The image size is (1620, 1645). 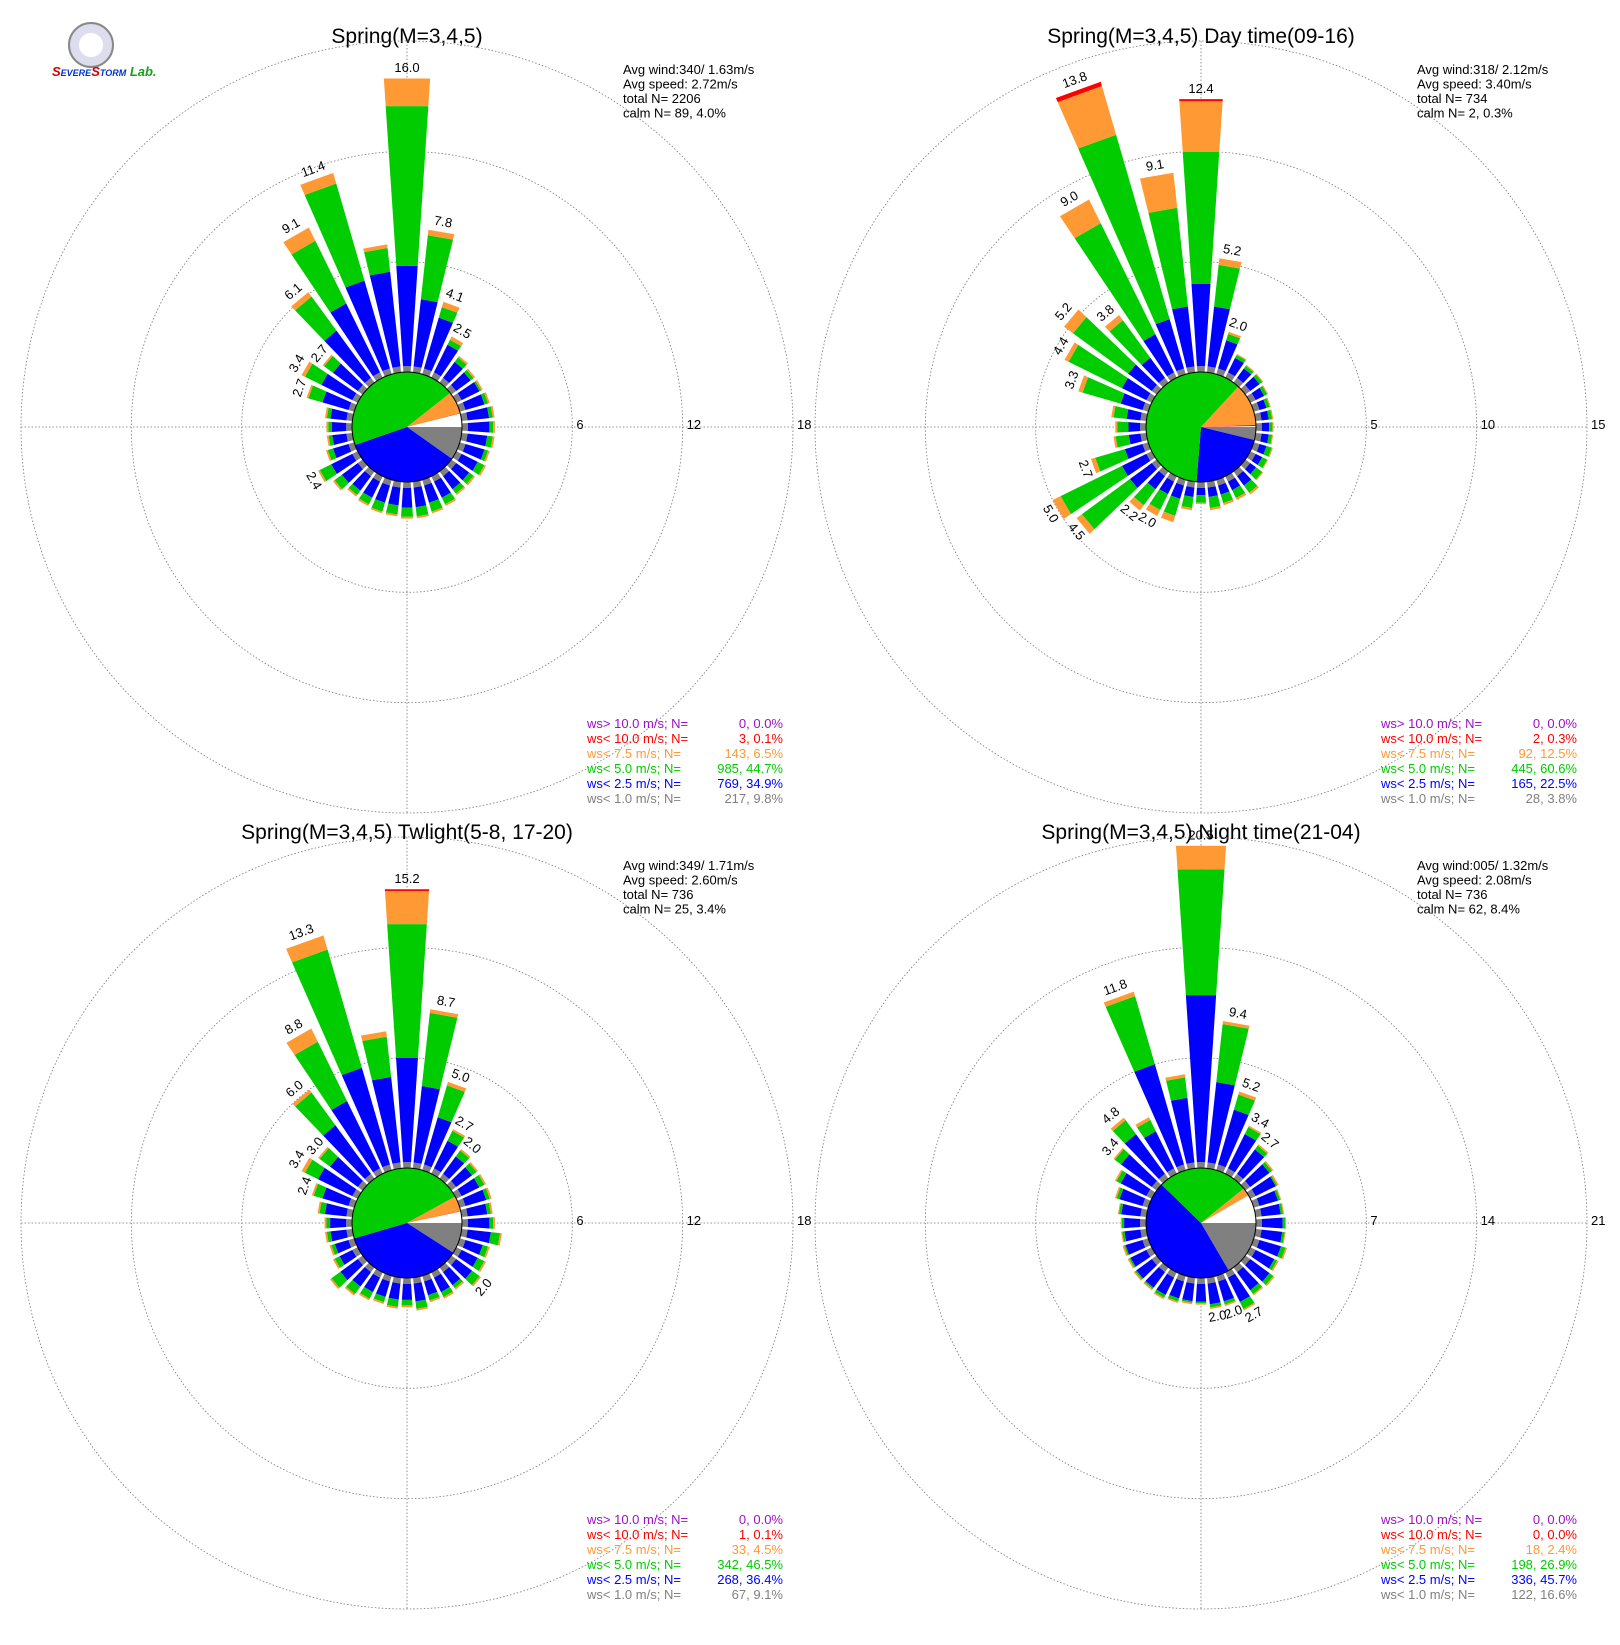 I want to click on chart-title: Spring(M=3,4,5) Night time(21-04), so click(x=1200, y=832).